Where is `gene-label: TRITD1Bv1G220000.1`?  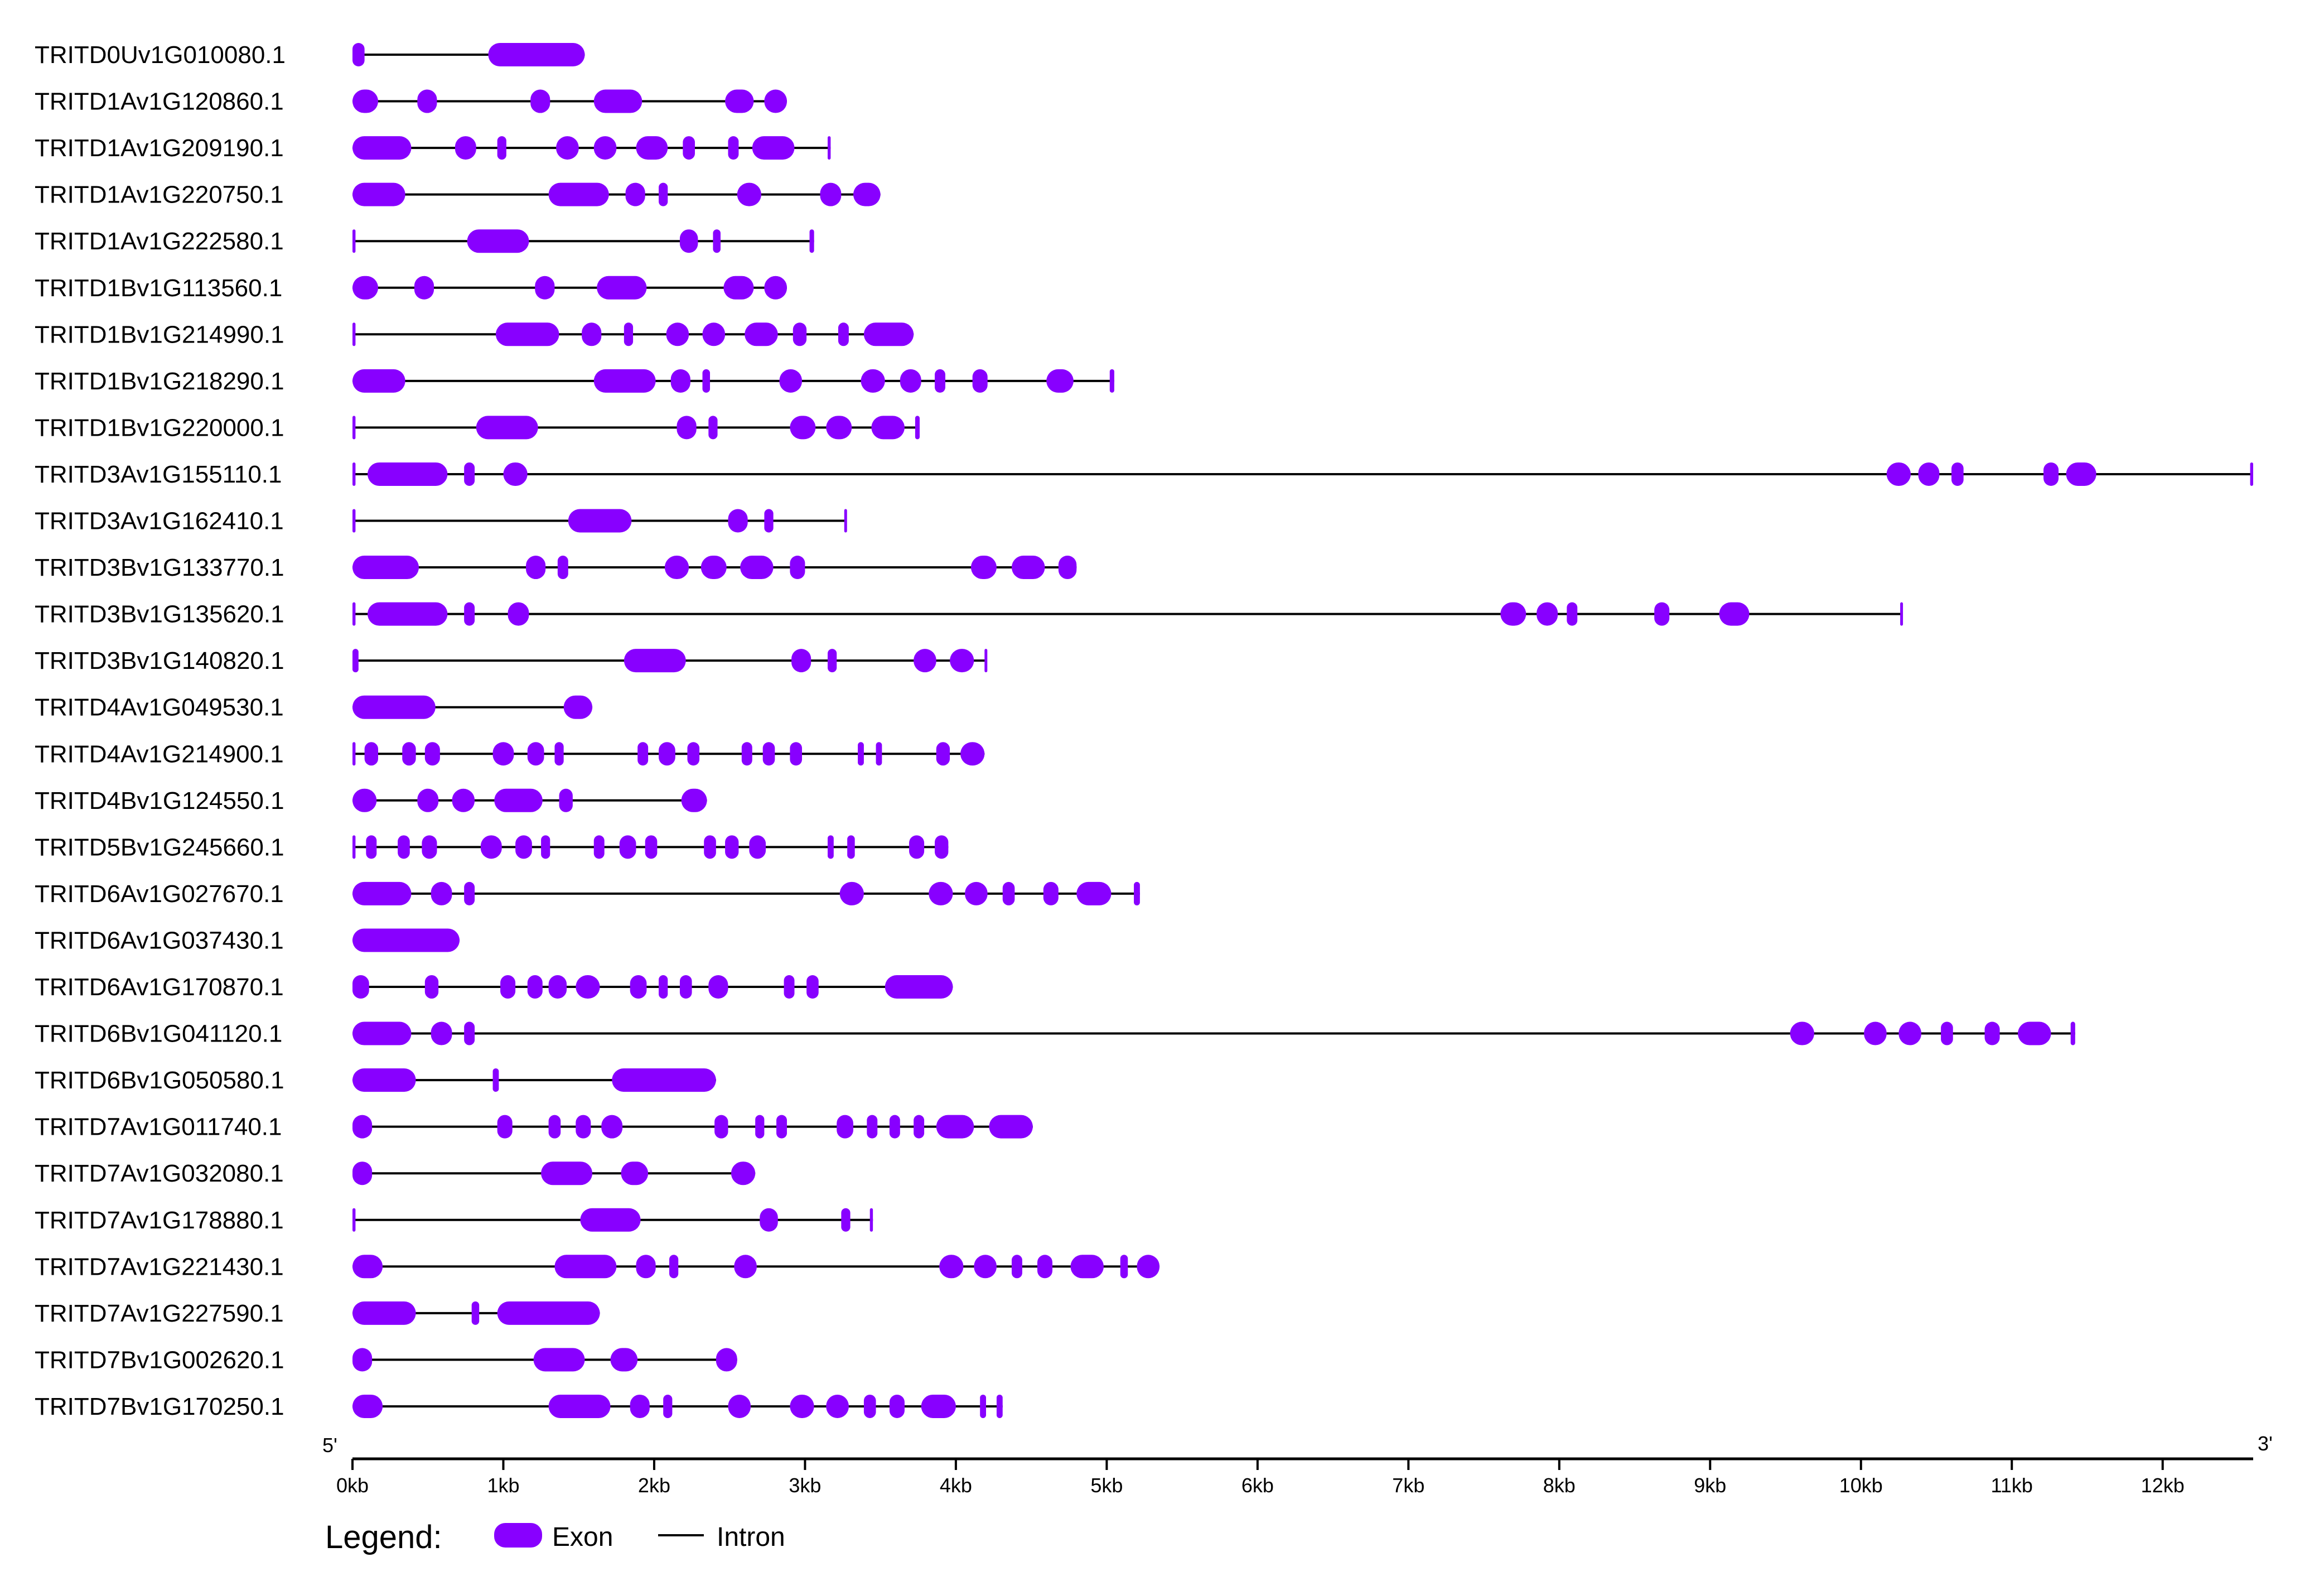 gene-label: TRITD1Bv1G220000.1 is located at coordinates (159, 427).